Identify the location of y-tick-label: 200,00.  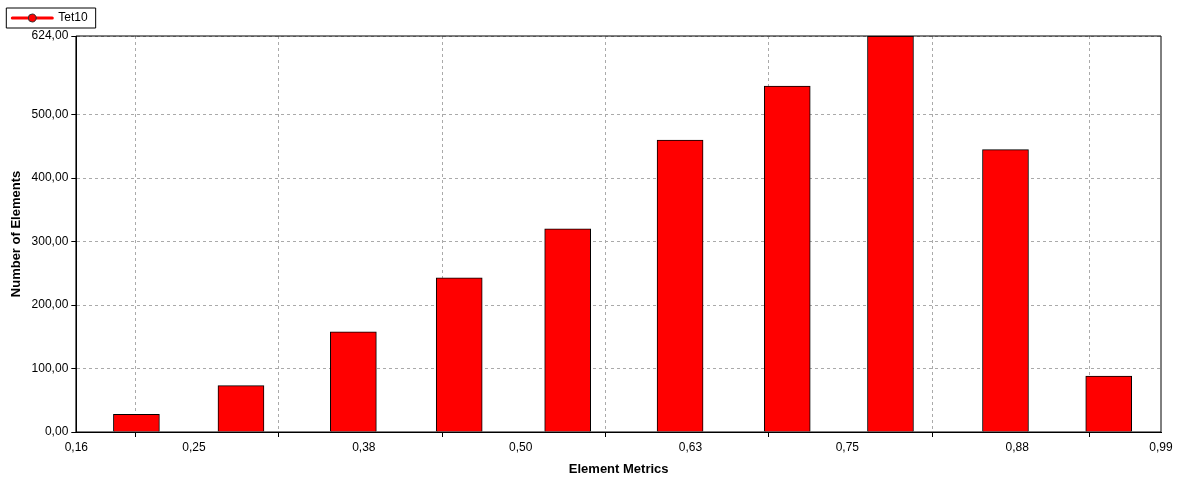
(50, 304).